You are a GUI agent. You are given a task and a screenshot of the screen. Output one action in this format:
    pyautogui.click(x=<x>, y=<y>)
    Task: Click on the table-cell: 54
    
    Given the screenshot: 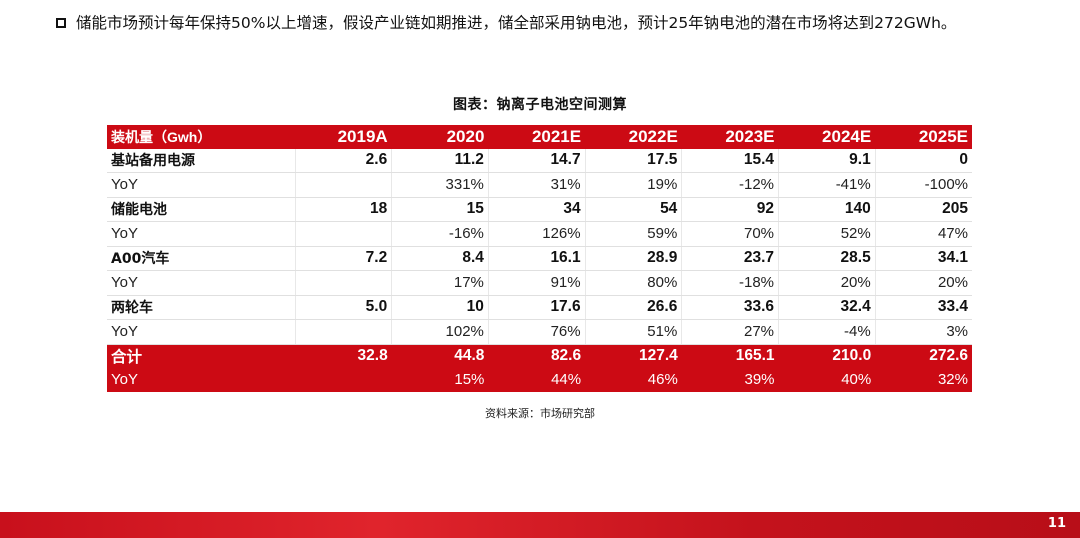 What is the action you would take?
    pyautogui.click(x=633, y=209)
    